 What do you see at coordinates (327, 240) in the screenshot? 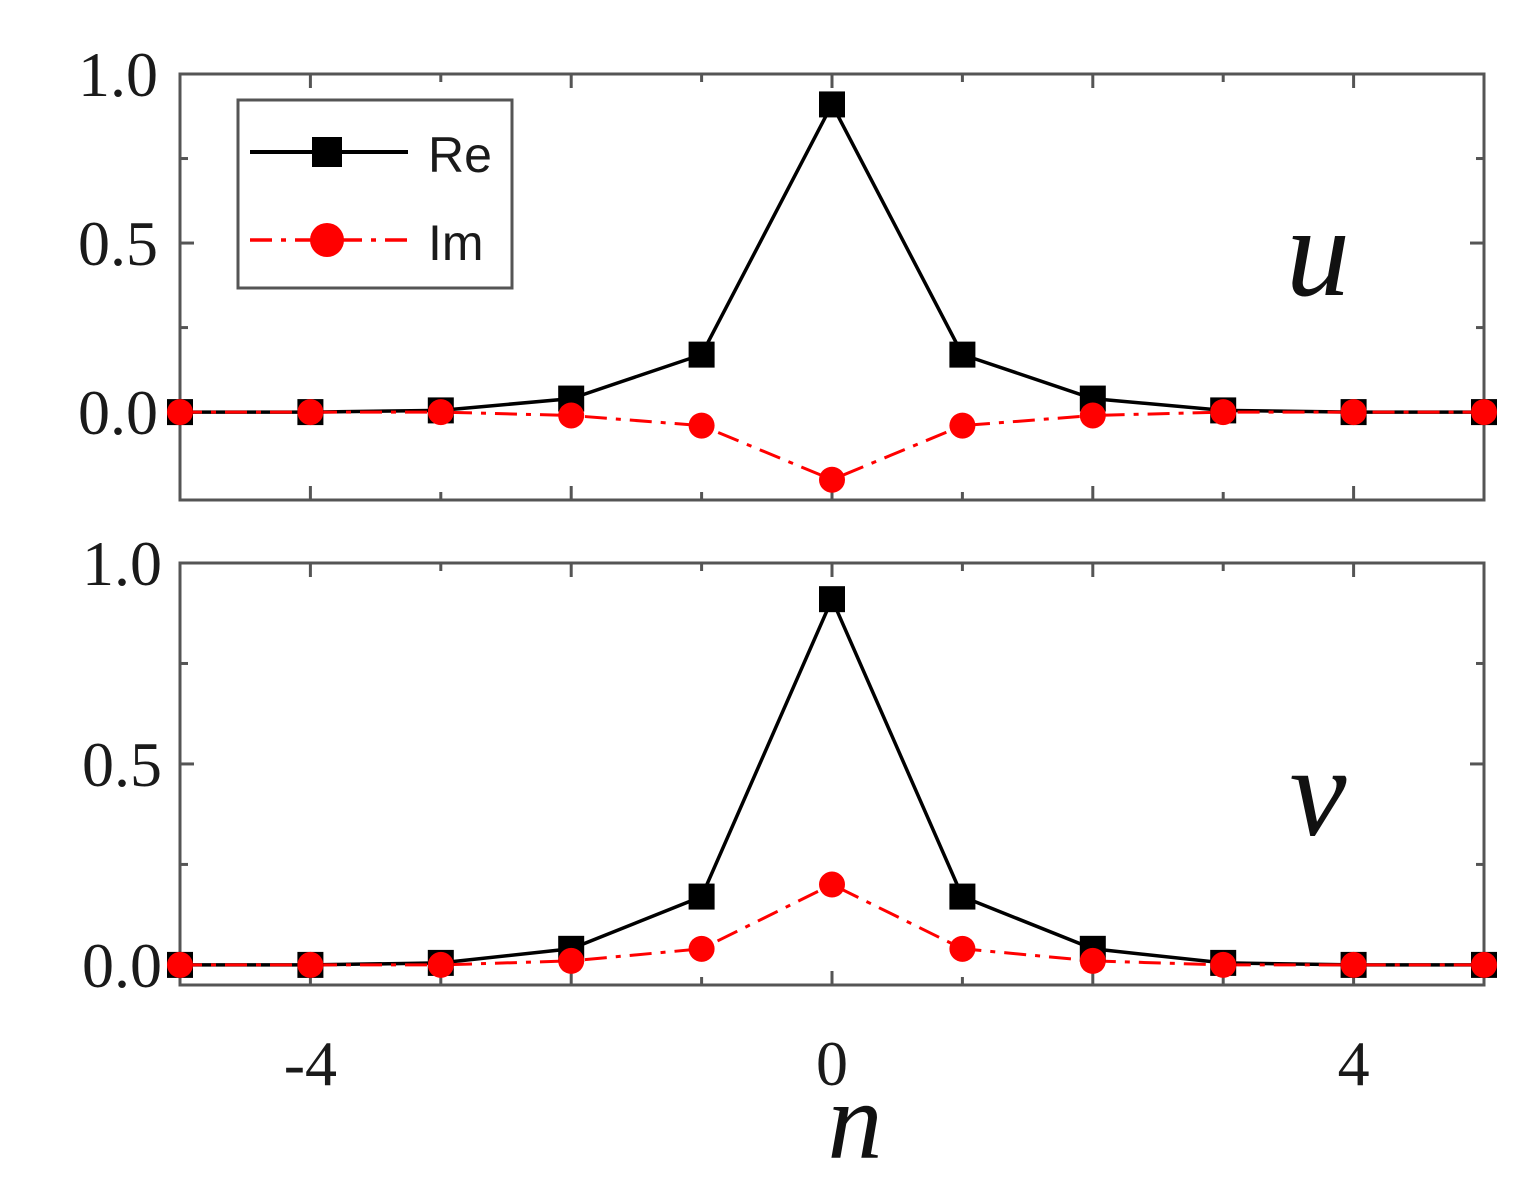
I see `legend-marker-im` at bounding box center [327, 240].